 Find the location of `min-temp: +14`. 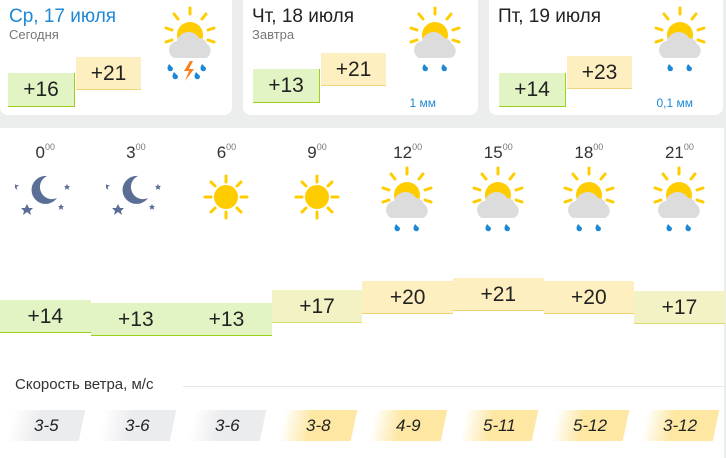

min-temp: +14 is located at coordinates (532, 90).